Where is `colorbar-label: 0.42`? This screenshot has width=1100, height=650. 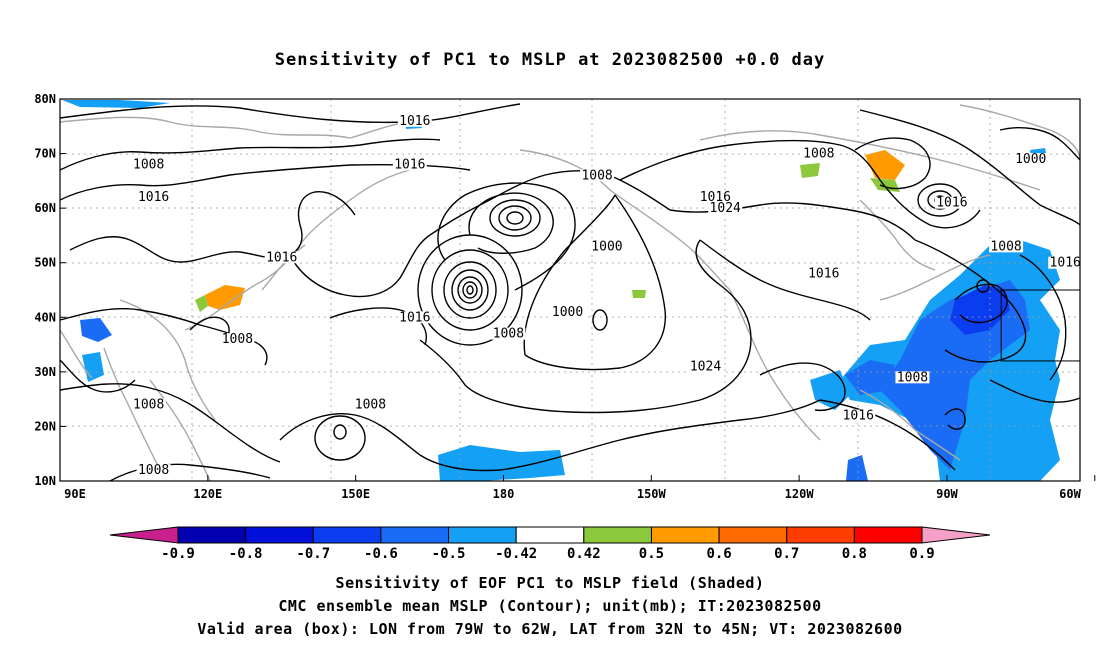 colorbar-label: 0.42 is located at coordinates (584, 554).